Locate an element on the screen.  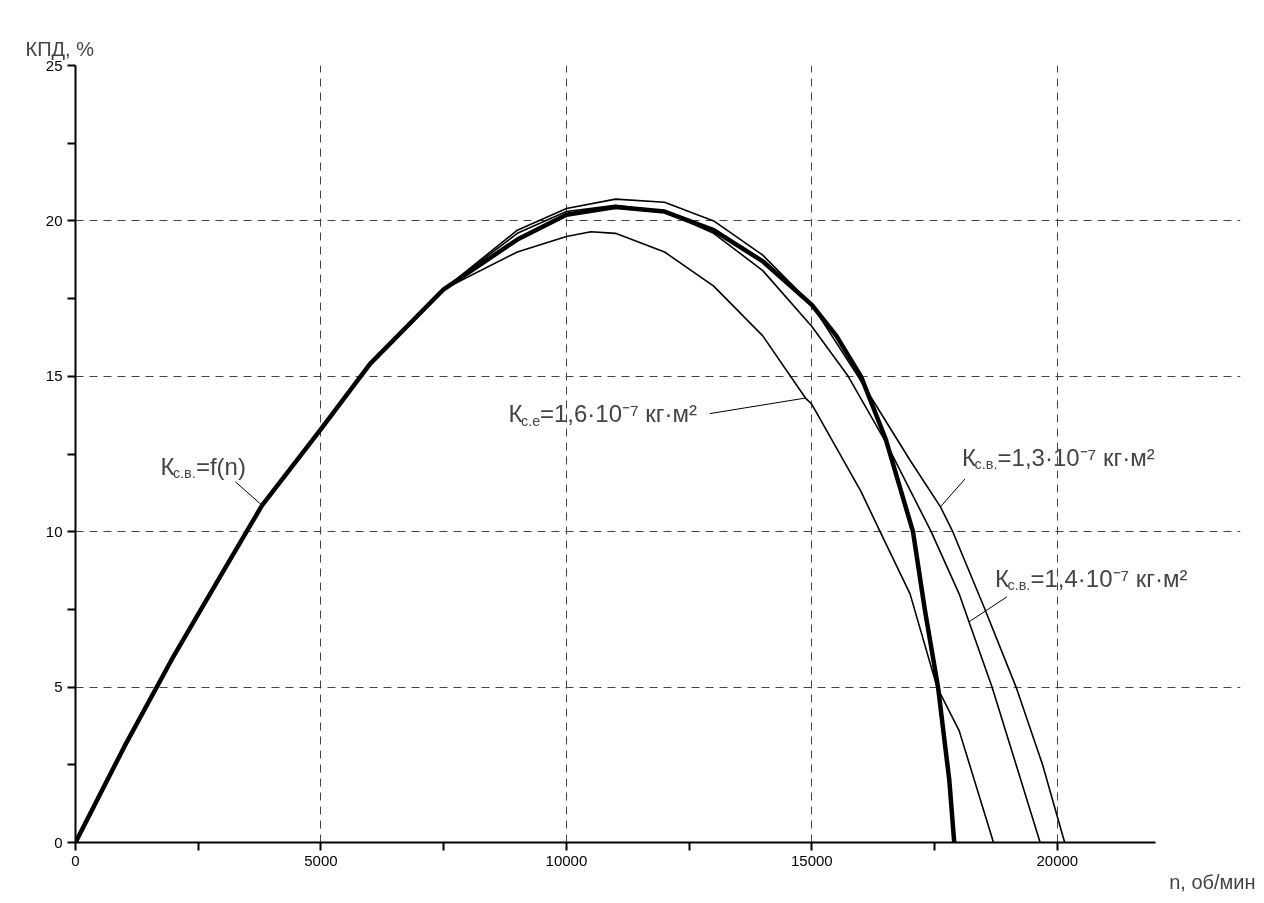
x-tick-label: 10000 is located at coordinates (566, 860).